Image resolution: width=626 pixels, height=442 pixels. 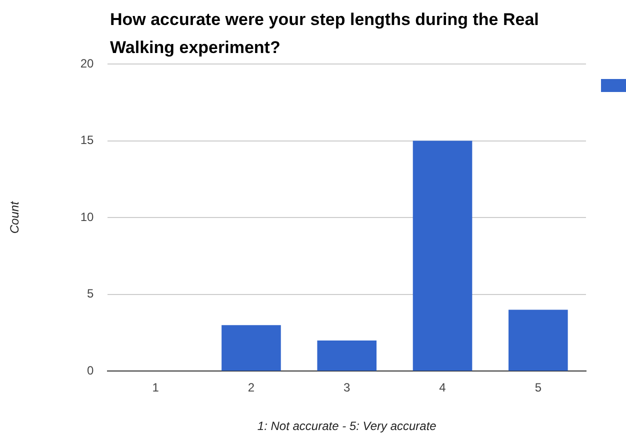 What do you see at coordinates (90, 293) in the screenshot?
I see `y-tick-label: 5` at bounding box center [90, 293].